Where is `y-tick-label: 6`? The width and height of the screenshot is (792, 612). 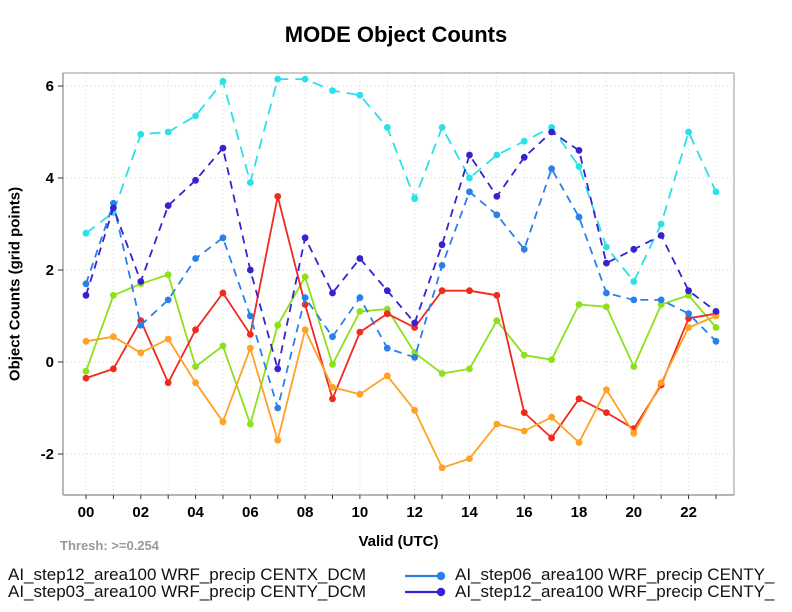 y-tick-label: 6 is located at coordinates (50, 86).